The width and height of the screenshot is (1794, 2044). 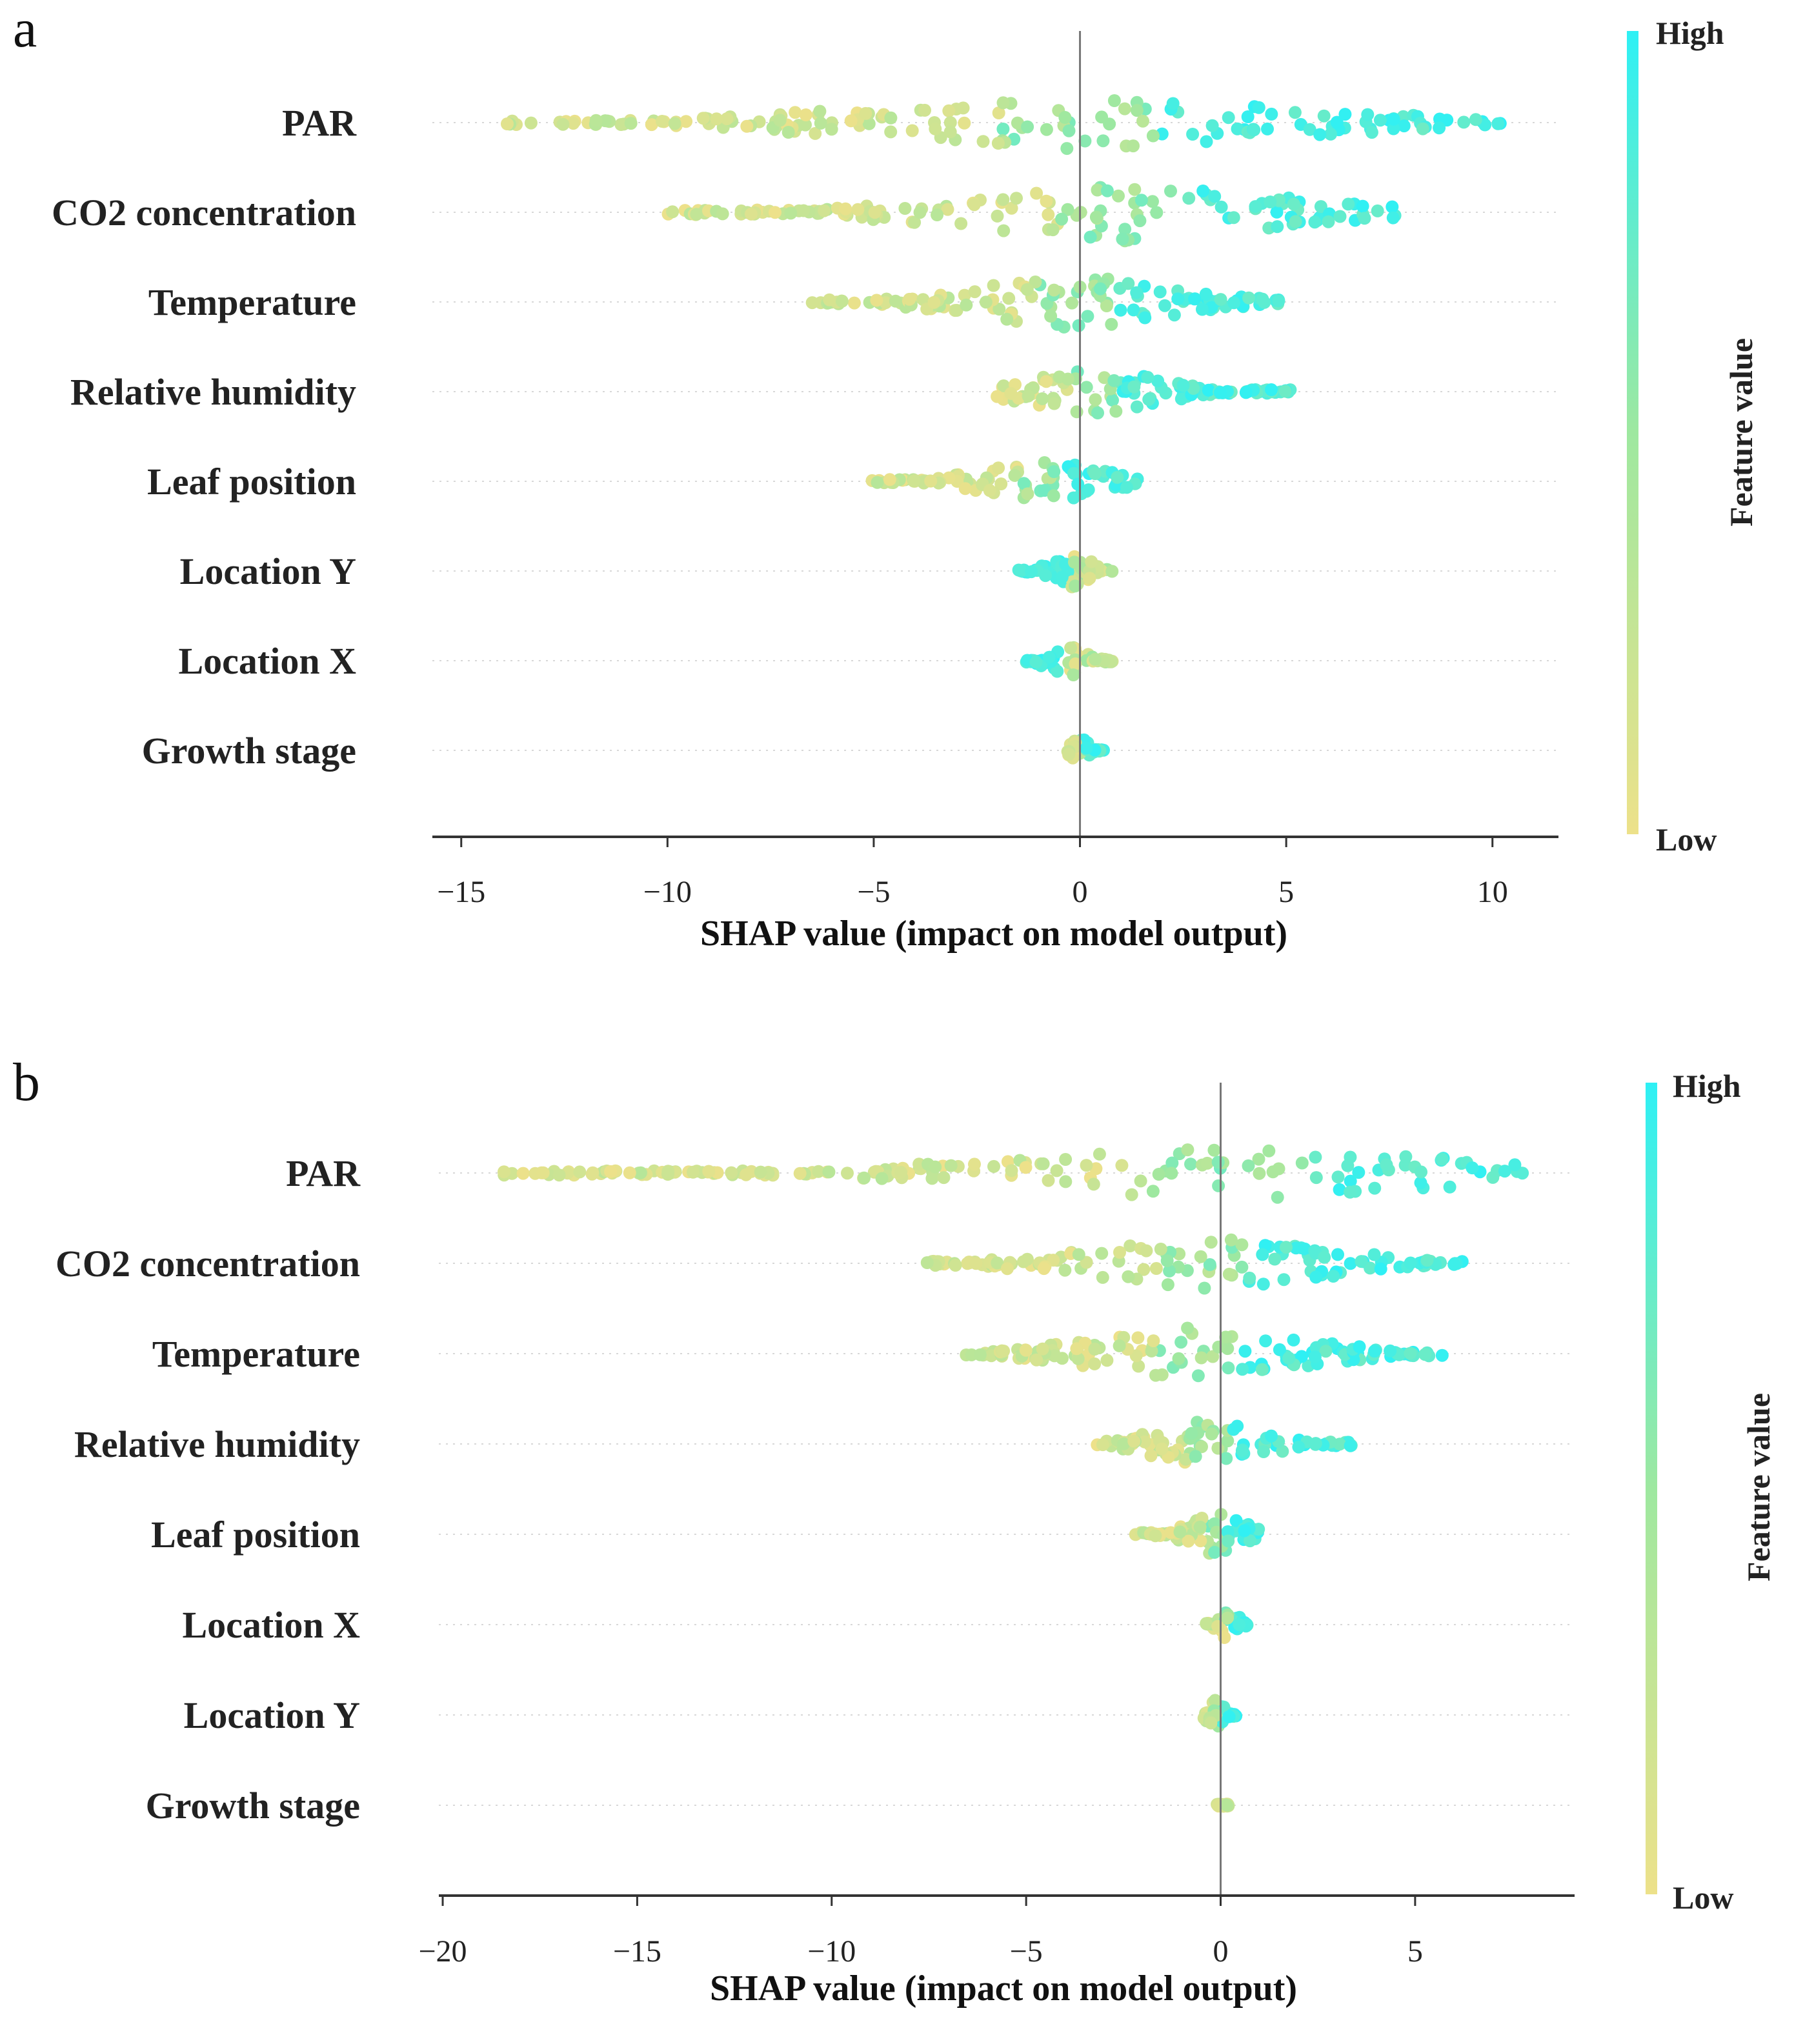 I want to click on feature-label: PAR, so click(x=319, y=123).